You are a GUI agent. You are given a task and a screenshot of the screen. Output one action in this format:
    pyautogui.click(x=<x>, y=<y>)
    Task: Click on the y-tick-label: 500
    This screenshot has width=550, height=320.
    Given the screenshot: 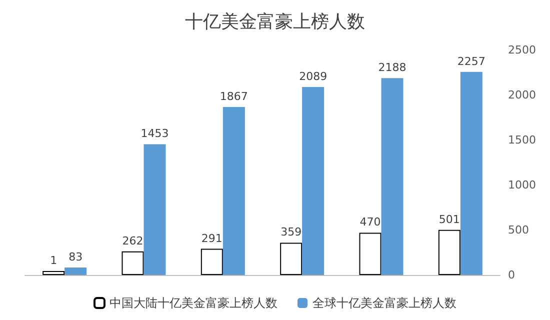 What is the action you would take?
    pyautogui.click(x=518, y=230)
    